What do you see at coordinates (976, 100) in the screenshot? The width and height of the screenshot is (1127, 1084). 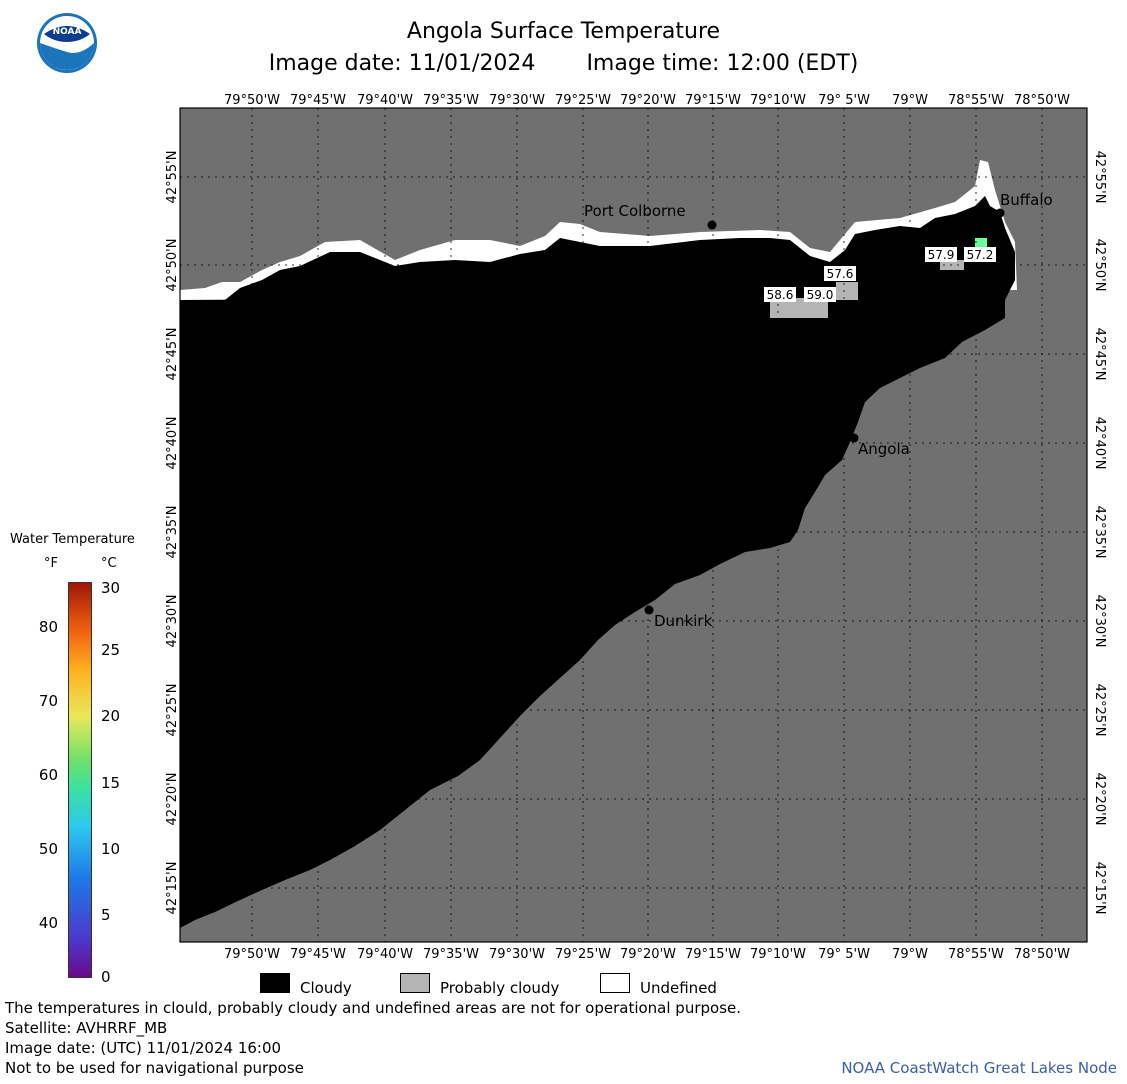 I see `lon-tick-top: 78°55'W` at bounding box center [976, 100].